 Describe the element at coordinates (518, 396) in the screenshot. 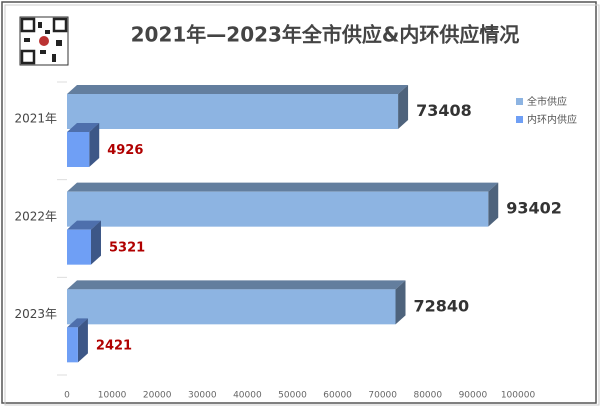

I see `x-tick-label: 100000` at that location.